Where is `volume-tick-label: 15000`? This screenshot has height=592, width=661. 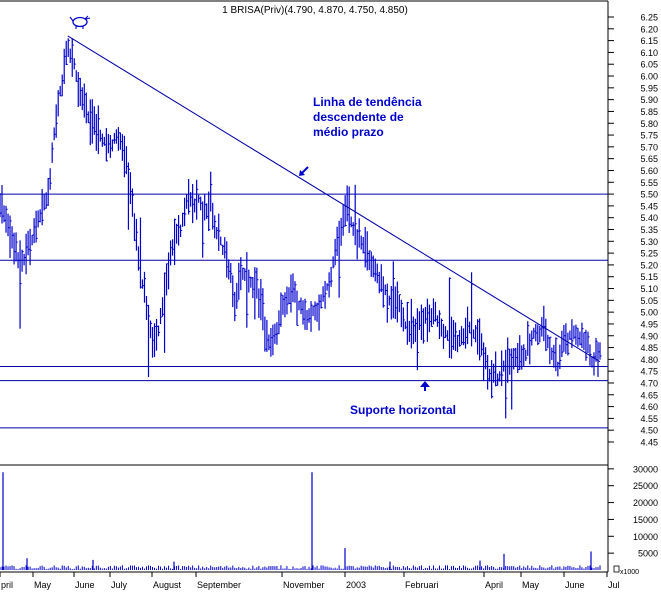
volume-tick-label: 15000 is located at coordinates (645, 520).